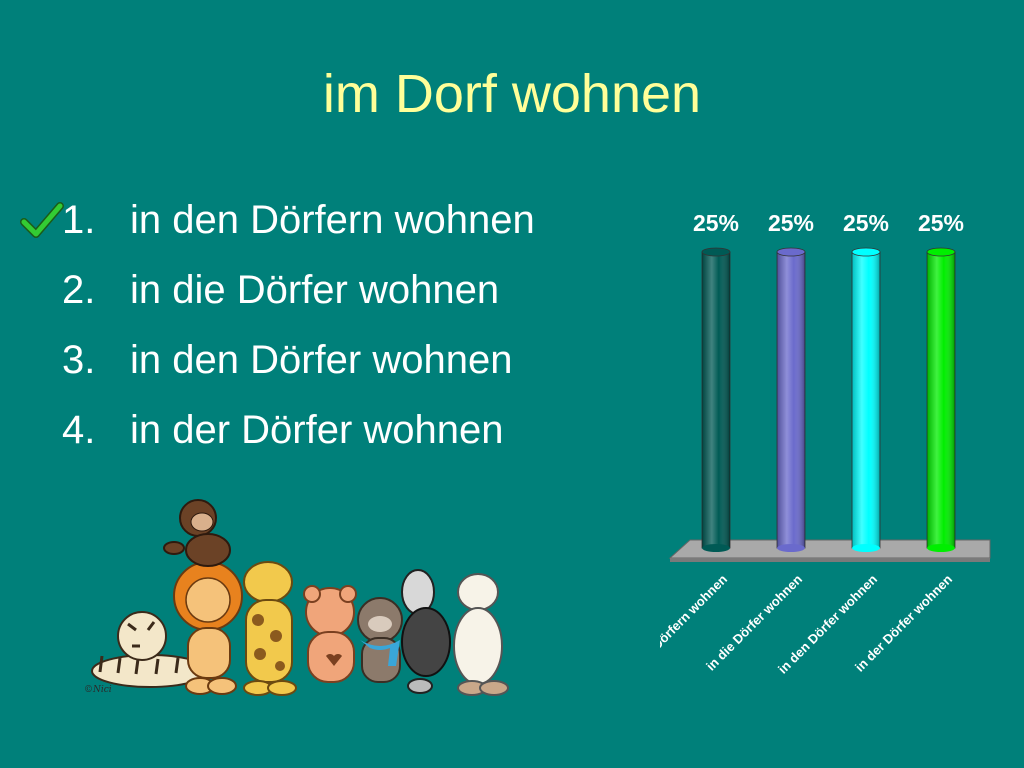  What do you see at coordinates (481, 634) in the screenshot?
I see `white-sheep-figure` at bounding box center [481, 634].